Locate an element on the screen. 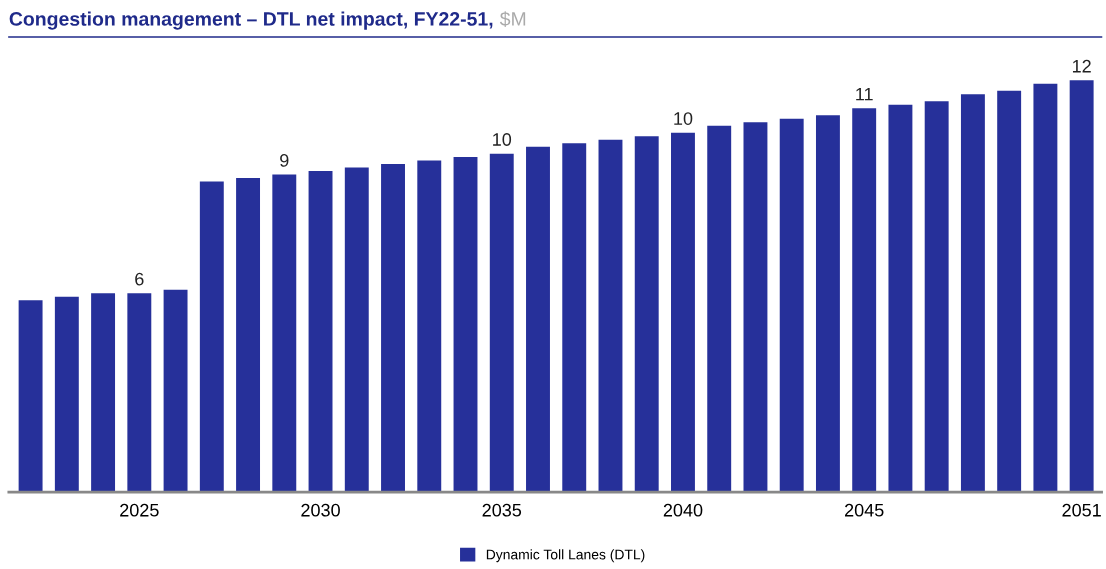 The height and width of the screenshot is (569, 1106). x-tick-label: 2051 is located at coordinates (1081, 510).